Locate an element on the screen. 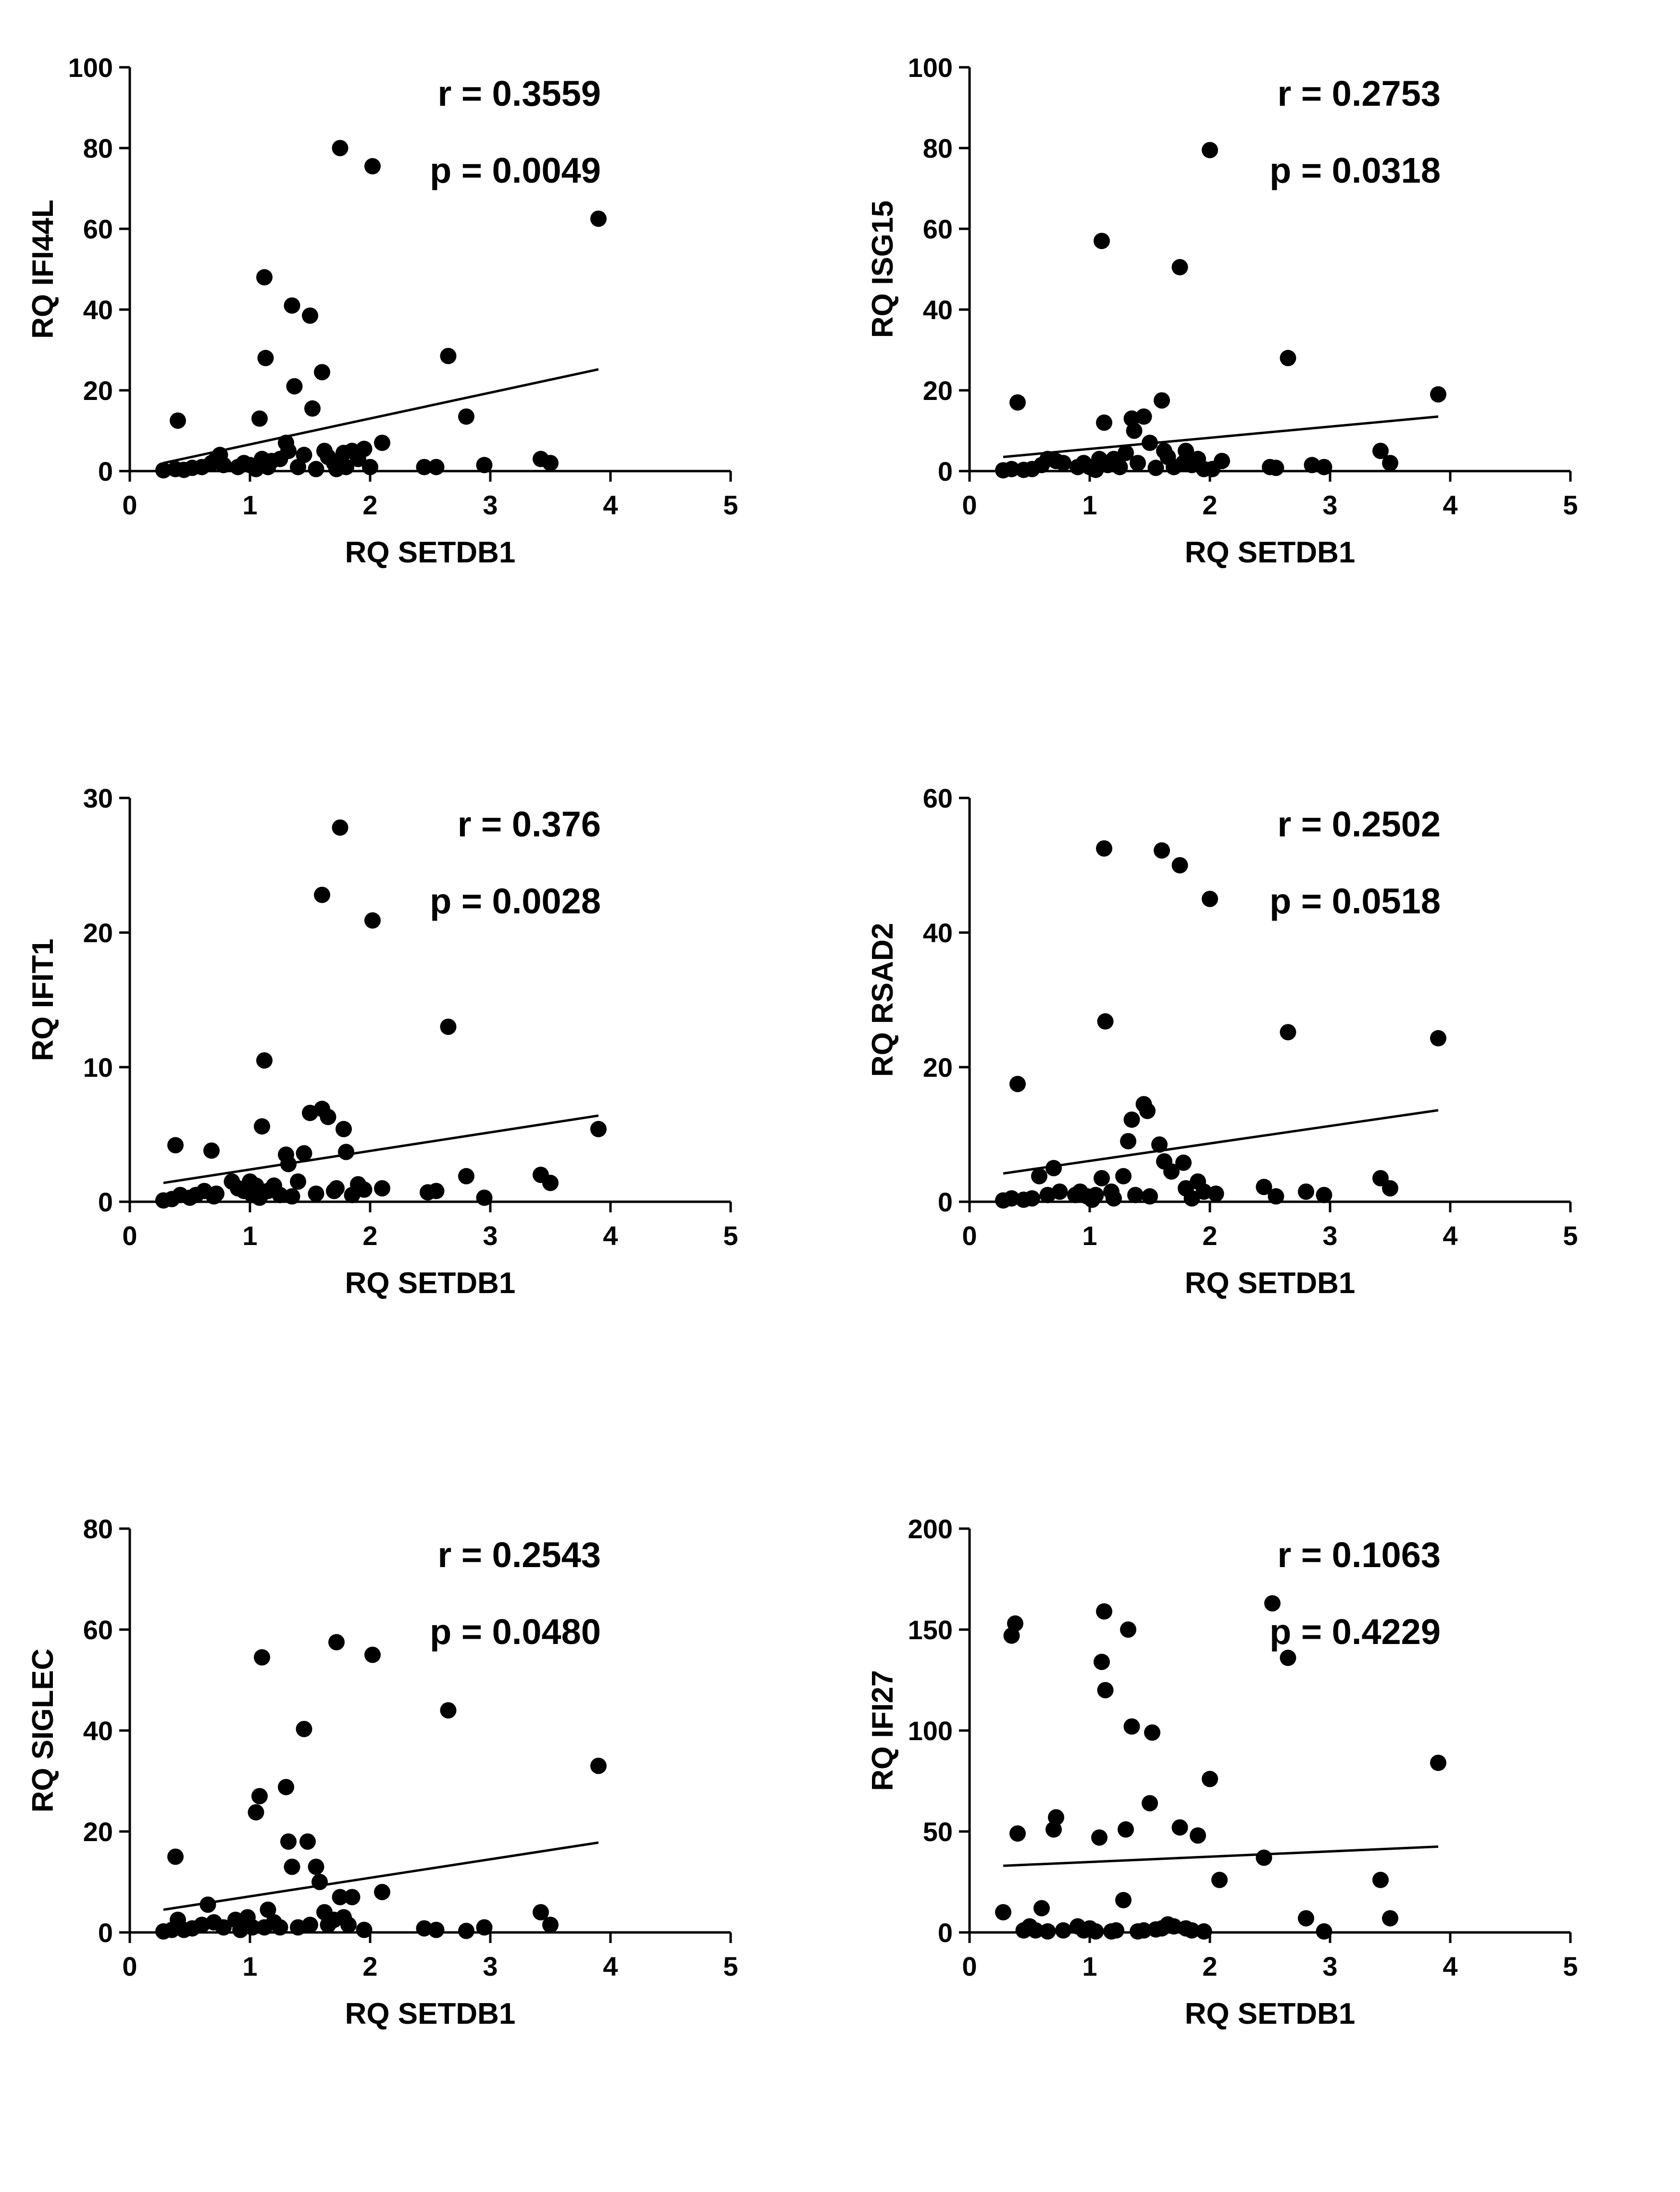 The width and height of the screenshot is (1680, 2192). y-tick-label: 30 is located at coordinates (98, 798).